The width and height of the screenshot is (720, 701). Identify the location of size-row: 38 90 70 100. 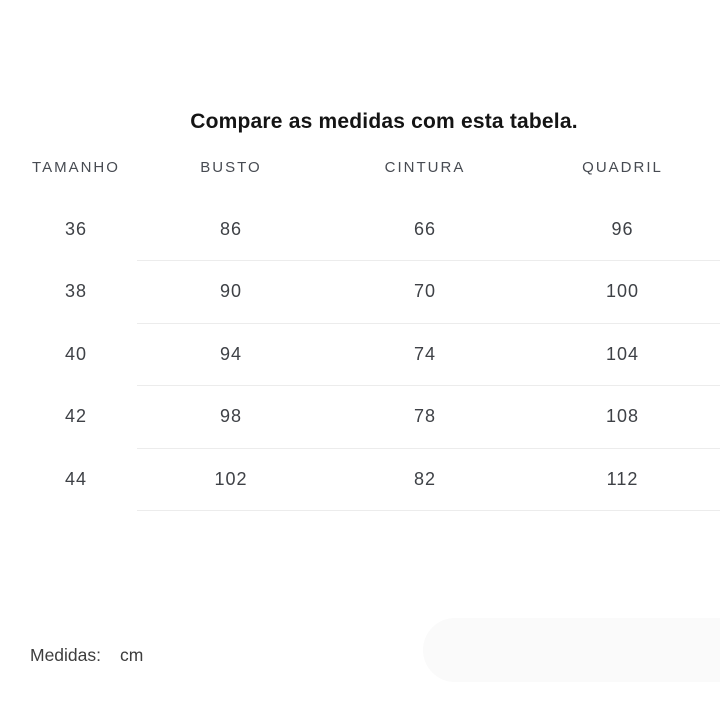
(360, 292).